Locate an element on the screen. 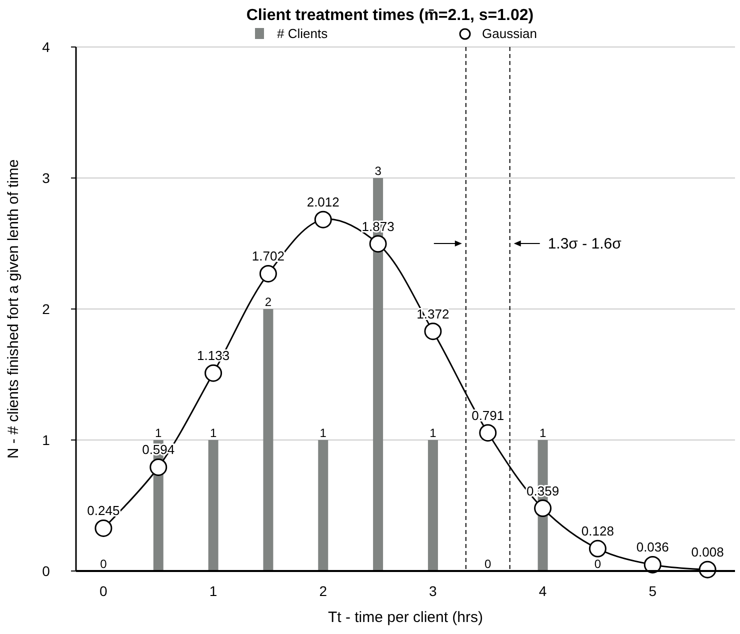 The height and width of the screenshot is (634, 740). x-tick-label: 0 is located at coordinates (104, 591).